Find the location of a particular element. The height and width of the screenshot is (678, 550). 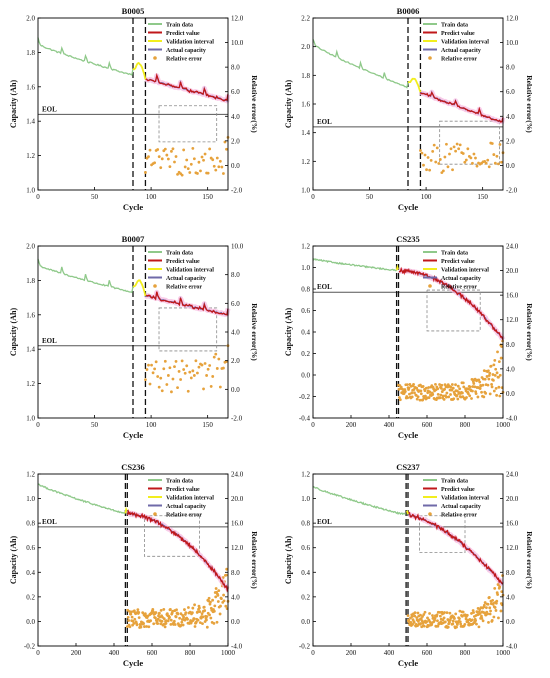

y2-tick-label: 12.0 is located at coordinates (512, 548).